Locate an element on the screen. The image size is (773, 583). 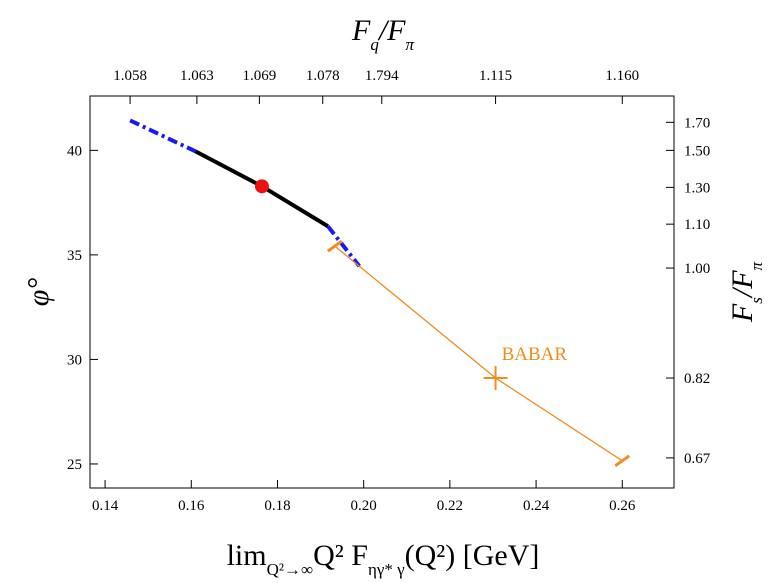
x2-axis-label: Fq/Fπ is located at coordinates (383, 34).